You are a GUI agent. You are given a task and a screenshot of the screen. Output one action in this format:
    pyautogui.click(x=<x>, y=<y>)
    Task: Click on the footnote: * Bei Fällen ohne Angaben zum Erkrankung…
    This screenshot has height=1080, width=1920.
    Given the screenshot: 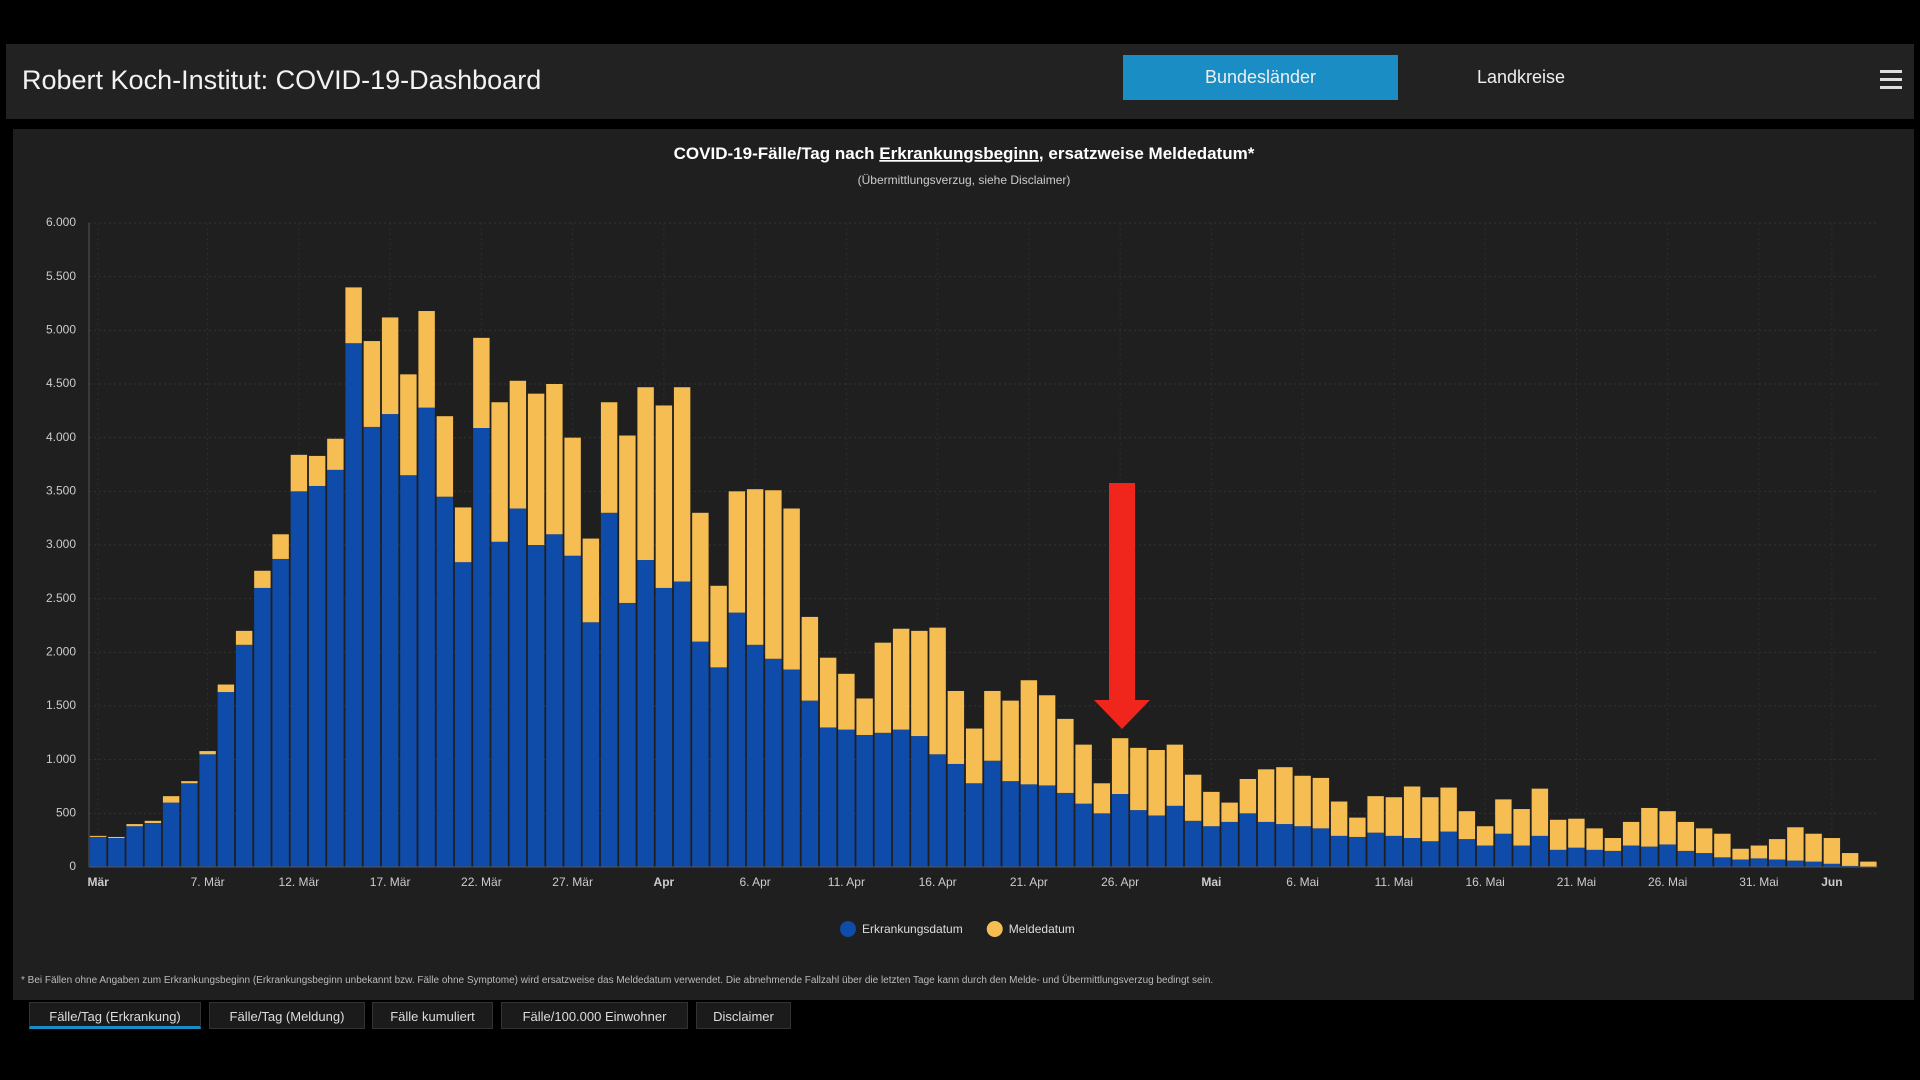 What is the action you would take?
    pyautogui.click(x=617, y=980)
    